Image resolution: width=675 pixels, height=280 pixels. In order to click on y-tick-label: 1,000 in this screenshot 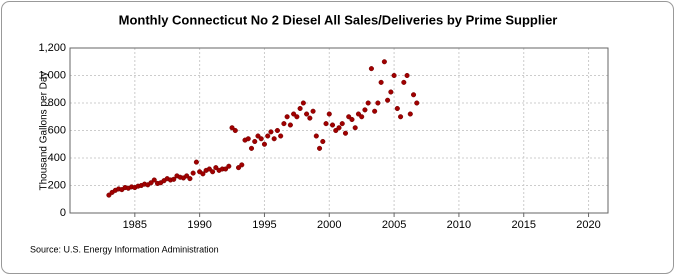, I will do `click(52, 75)`.